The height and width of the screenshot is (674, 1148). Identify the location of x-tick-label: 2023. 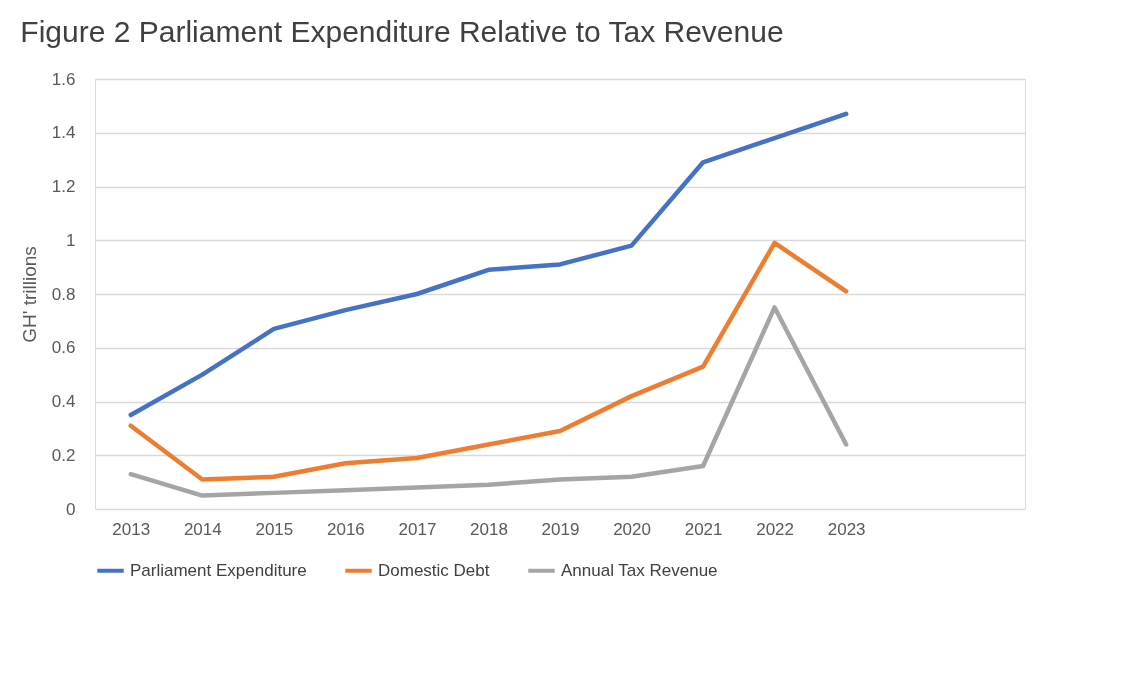
(846, 529).